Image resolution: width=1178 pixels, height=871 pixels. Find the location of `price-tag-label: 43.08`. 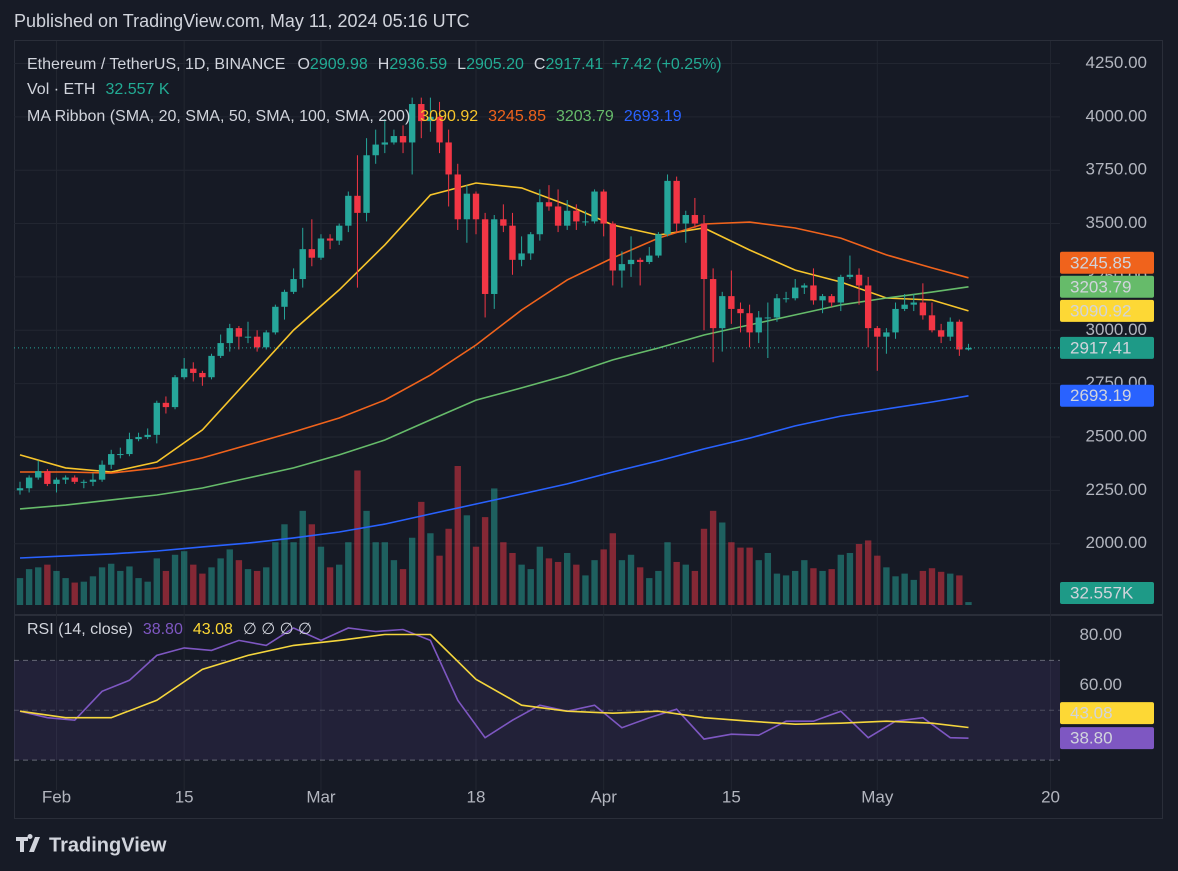

price-tag-label: 43.08 is located at coordinates (1091, 713).